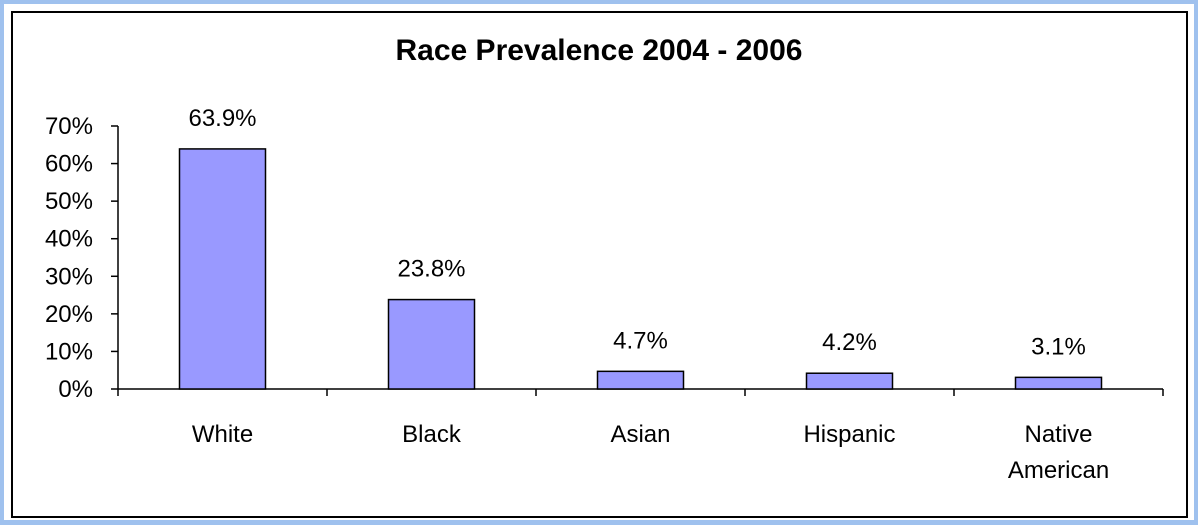  Describe the element at coordinates (432, 434) in the screenshot. I see `category-label: Black` at that location.